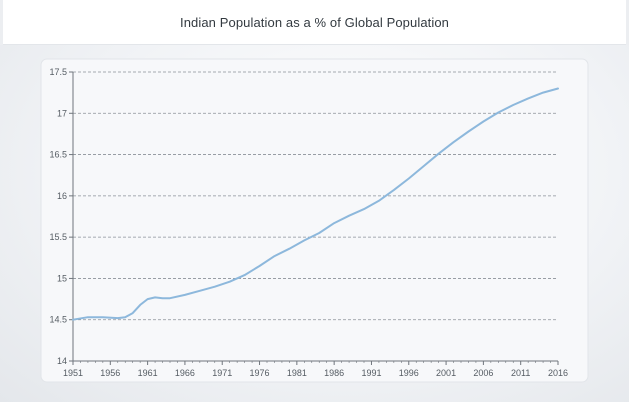 The height and width of the screenshot is (402, 629). What do you see at coordinates (62, 278) in the screenshot?
I see `y-tick-label: 15` at bounding box center [62, 278].